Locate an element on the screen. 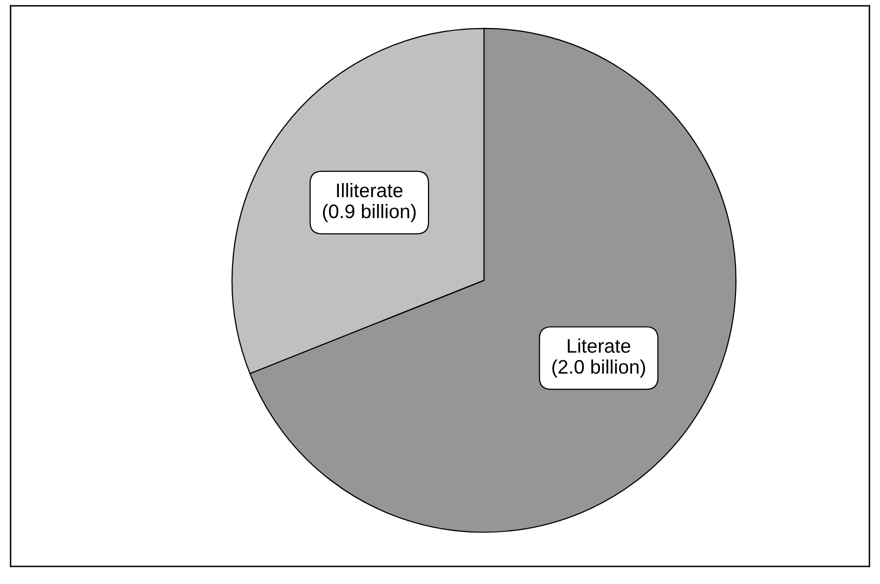  data-label: (0.9 billion) is located at coordinates (369, 213).